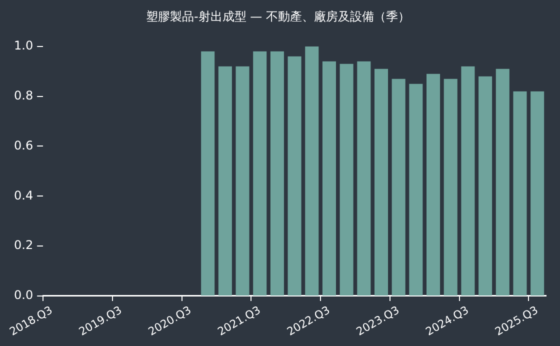 The width and height of the screenshot is (560, 346). I want to click on y-tick-label: 0.4, so click(24, 195).